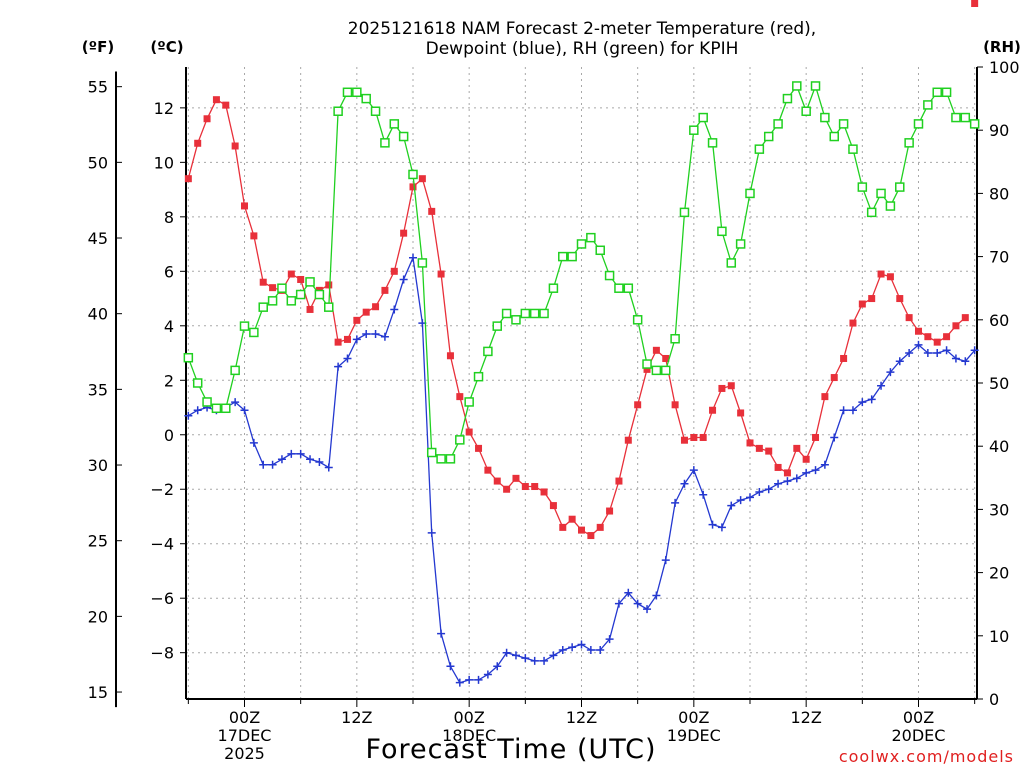 Image resolution: width=1024 pixels, height=768 pixels. What do you see at coordinates (999, 383) in the screenshot?
I see `rh-tick-label: 50` at bounding box center [999, 383].